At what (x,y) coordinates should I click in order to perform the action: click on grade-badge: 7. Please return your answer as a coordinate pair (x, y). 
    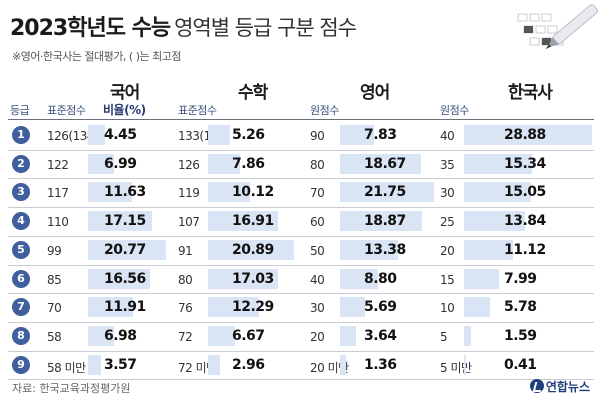
    Looking at the image, I should click on (21, 307).